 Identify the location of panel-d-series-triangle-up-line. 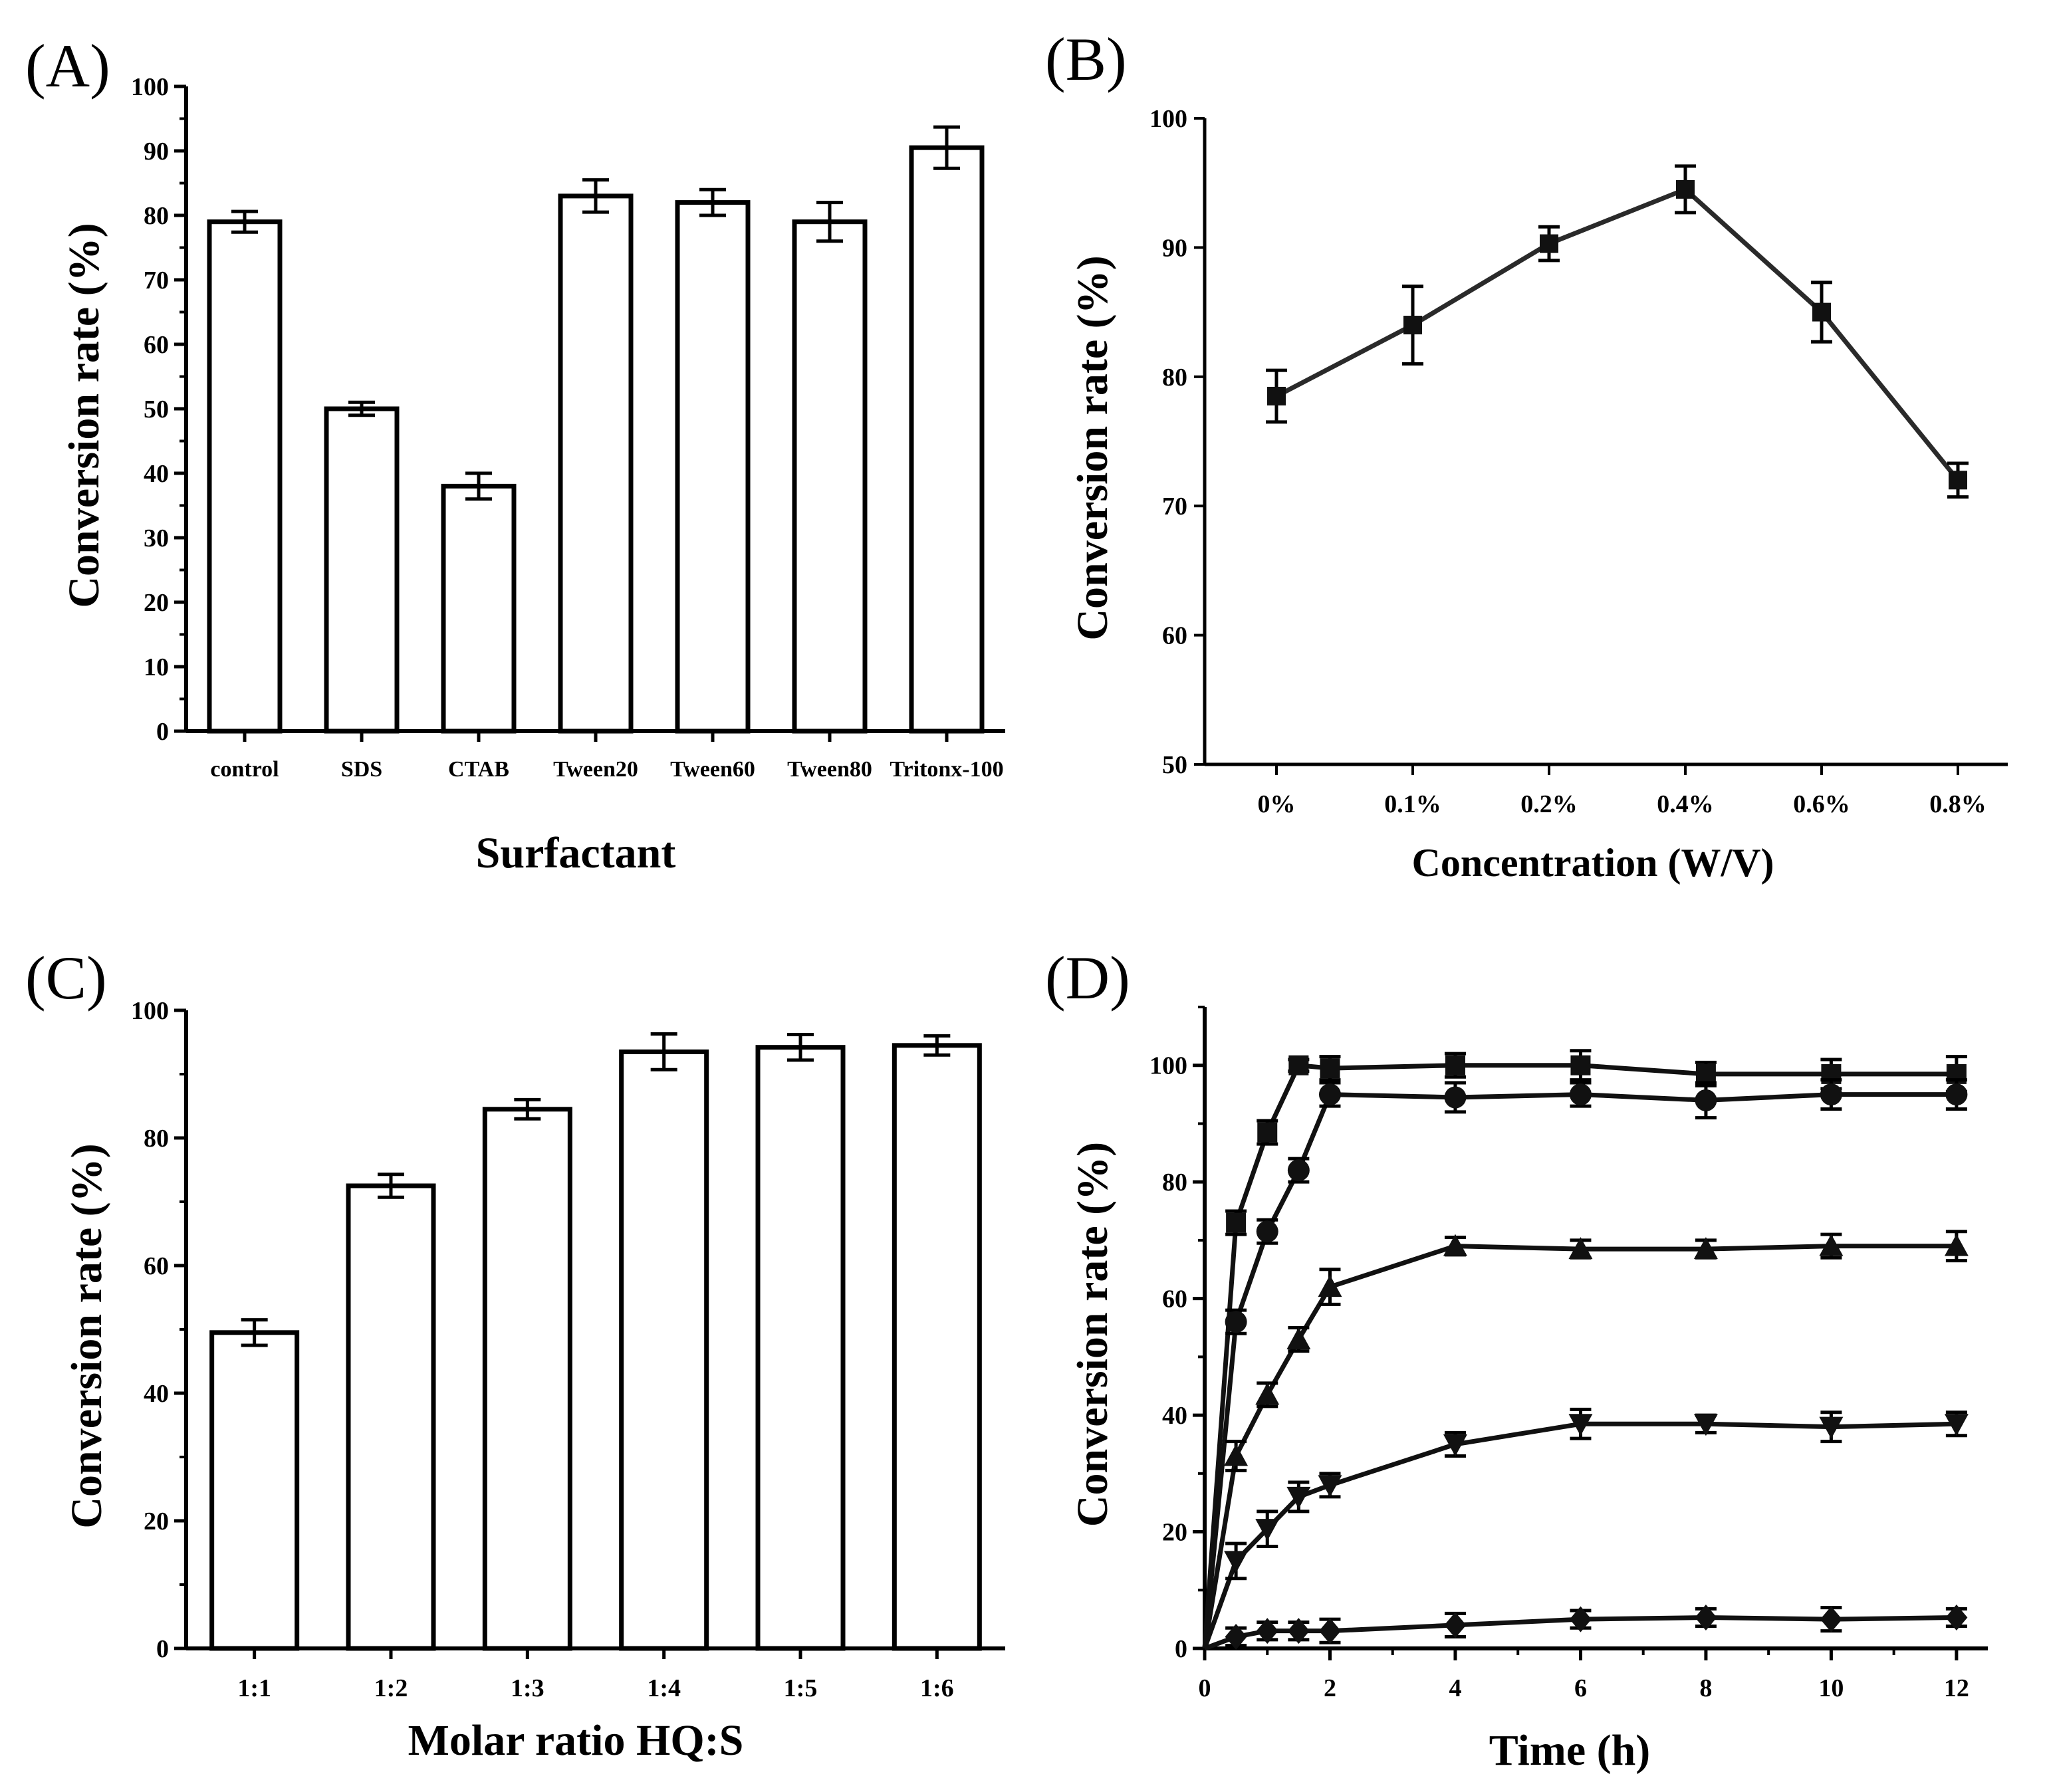
(1579, 1446).